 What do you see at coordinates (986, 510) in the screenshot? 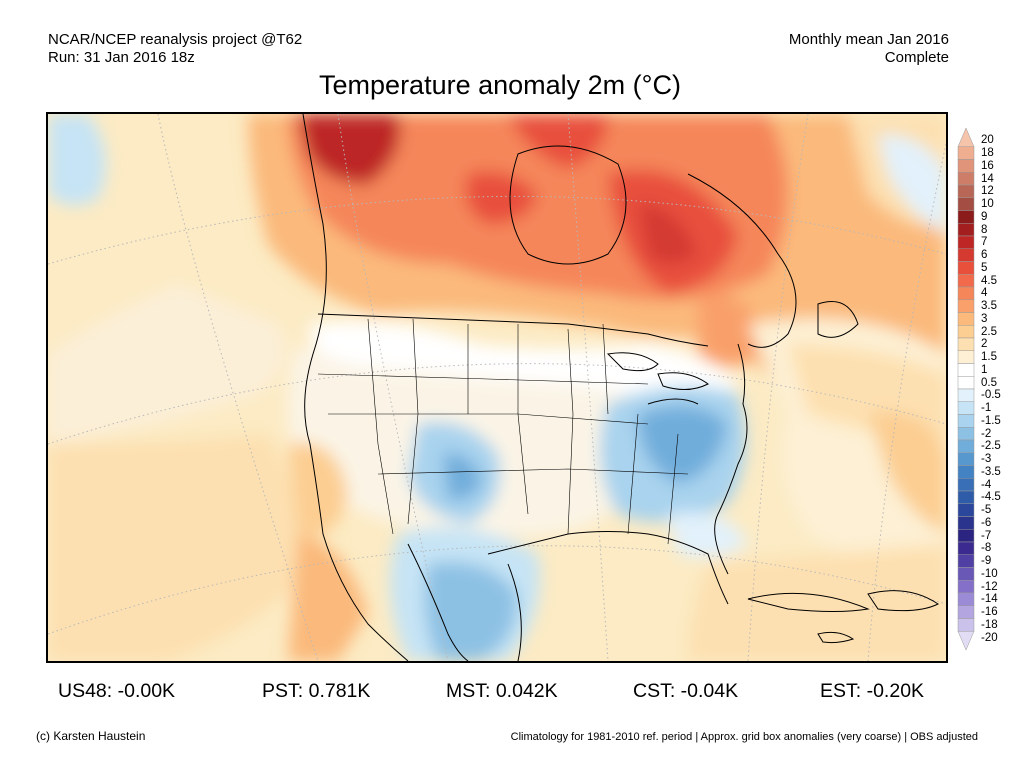
I see `color-scale-tick-label: -5` at bounding box center [986, 510].